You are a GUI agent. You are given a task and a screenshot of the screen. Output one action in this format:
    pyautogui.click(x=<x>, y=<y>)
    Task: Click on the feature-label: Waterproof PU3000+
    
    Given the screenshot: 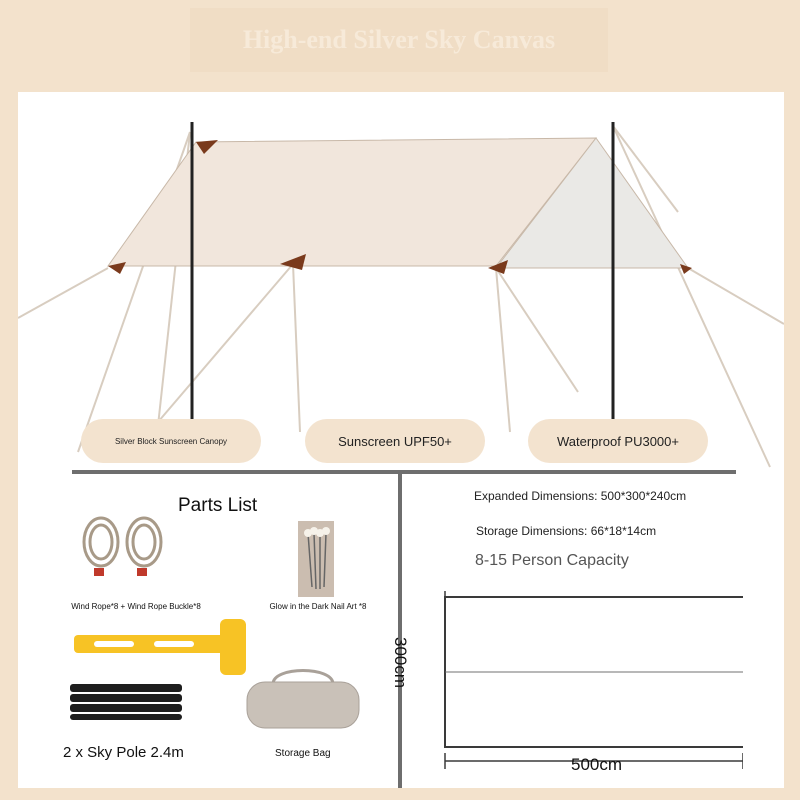 What is the action you would take?
    pyautogui.click(x=617, y=441)
    